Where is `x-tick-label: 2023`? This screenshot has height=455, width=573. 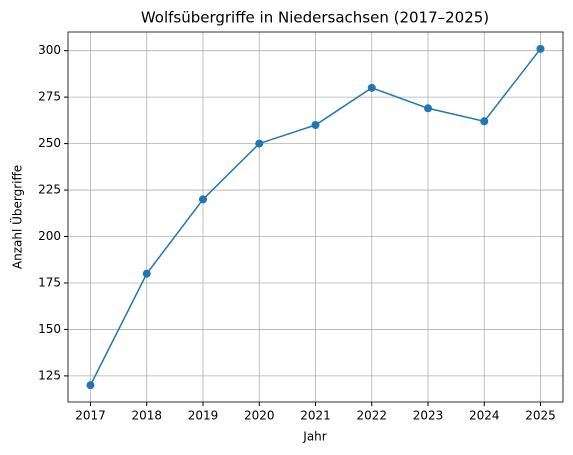
x-tick-label: 2023 is located at coordinates (428, 416).